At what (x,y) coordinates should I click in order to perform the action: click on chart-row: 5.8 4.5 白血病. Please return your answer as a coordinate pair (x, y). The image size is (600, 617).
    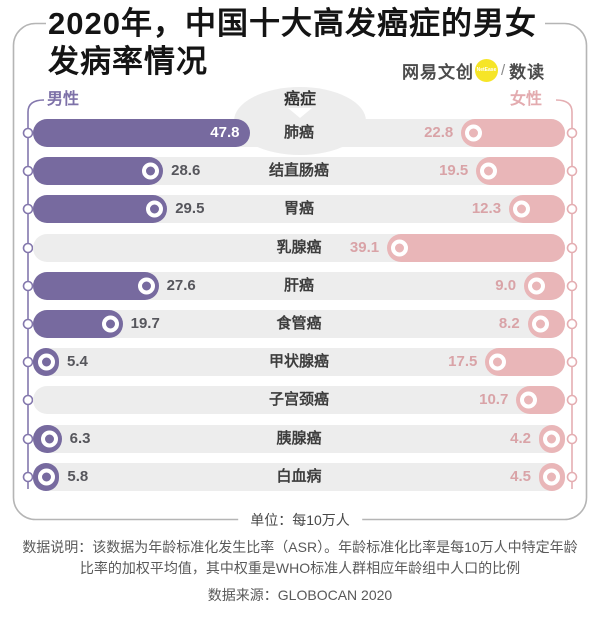
    Looking at the image, I should click on (299, 477).